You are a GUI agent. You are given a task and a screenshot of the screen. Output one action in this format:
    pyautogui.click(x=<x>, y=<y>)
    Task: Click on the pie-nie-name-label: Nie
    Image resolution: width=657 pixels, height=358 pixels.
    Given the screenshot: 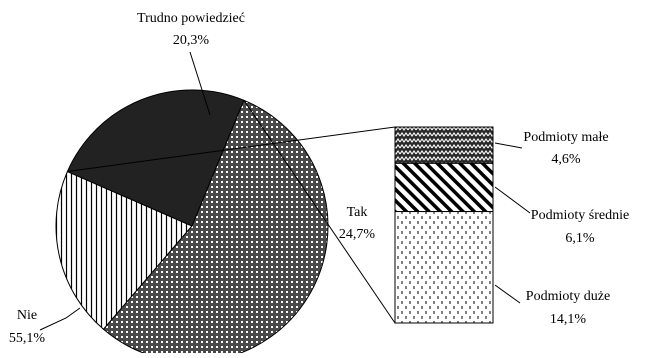 What is the action you would take?
    pyautogui.click(x=27, y=315)
    